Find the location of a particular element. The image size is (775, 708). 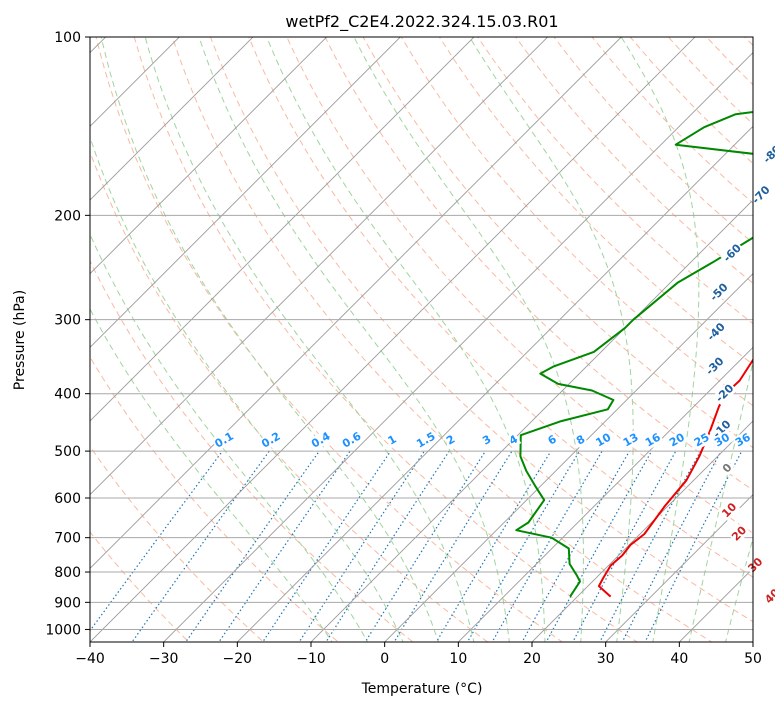

y-tick-label: 700 is located at coordinates (67, 539).